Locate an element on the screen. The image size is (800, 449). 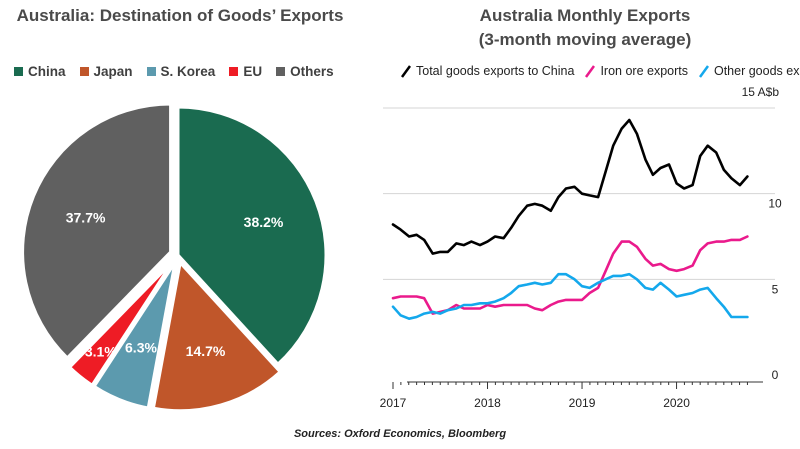
pie-value-label: 37.7% is located at coordinates (86, 217).